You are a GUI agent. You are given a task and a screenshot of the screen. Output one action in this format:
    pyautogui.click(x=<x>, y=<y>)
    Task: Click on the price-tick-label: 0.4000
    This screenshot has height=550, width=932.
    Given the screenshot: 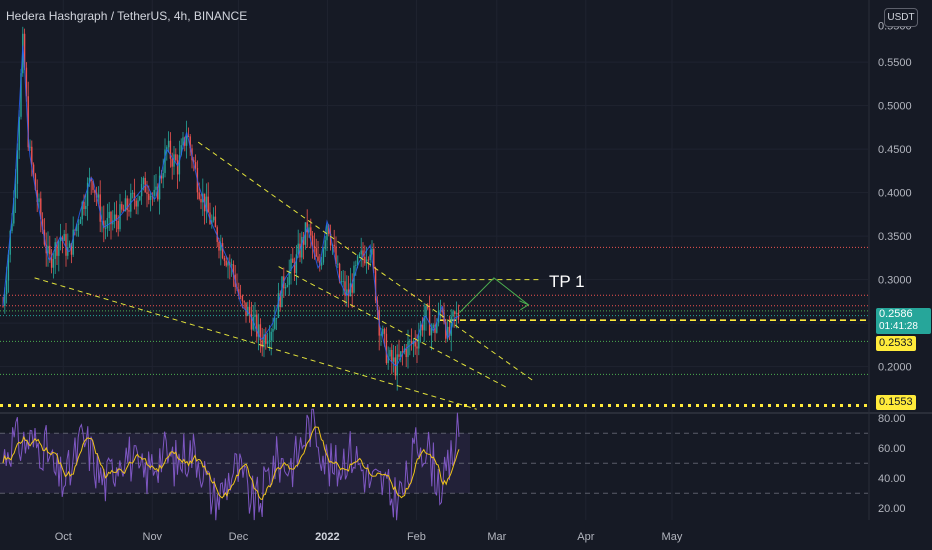 What is the action you would take?
    pyautogui.click(x=895, y=194)
    